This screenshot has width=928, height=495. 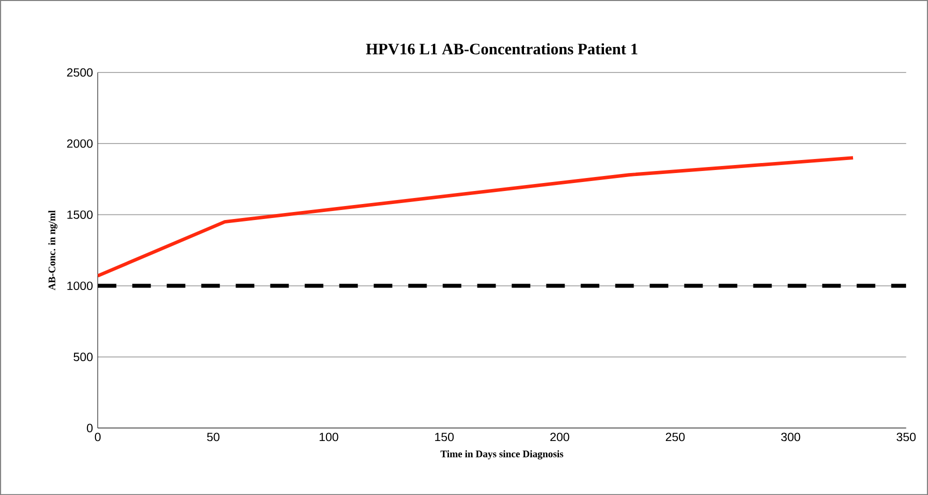 I want to click on y-tick-label: 2500, so click(x=80, y=72).